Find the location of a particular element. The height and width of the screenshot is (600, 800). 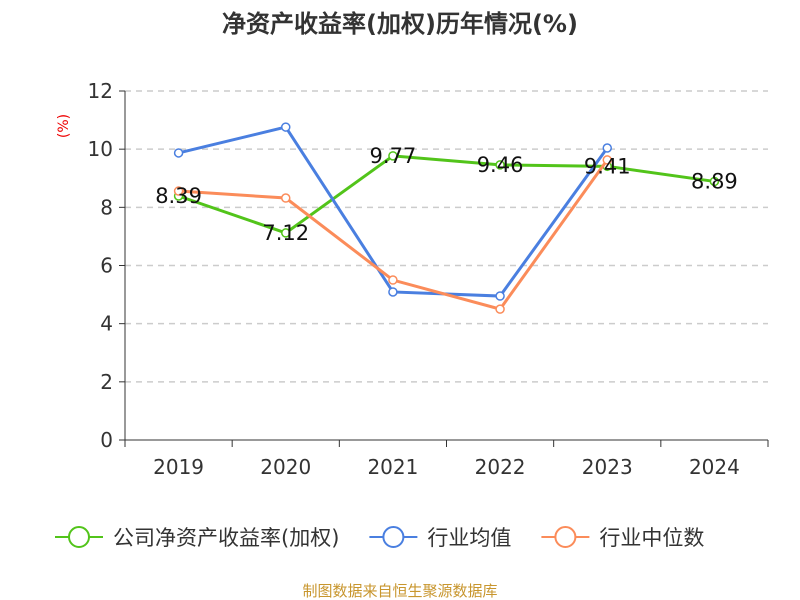

y-tick-label: 4 is located at coordinates (106, 324).